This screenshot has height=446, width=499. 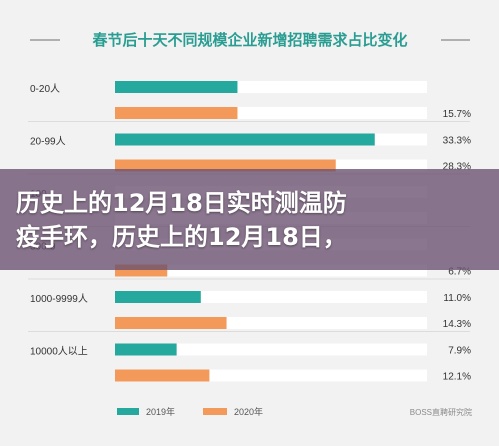 What do you see at coordinates (459, 351) in the screenshot?
I see `data-label: 7.9%` at bounding box center [459, 351].